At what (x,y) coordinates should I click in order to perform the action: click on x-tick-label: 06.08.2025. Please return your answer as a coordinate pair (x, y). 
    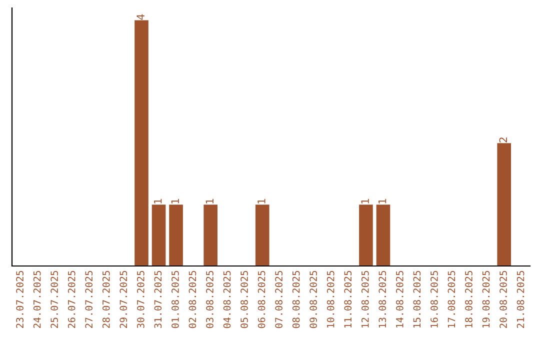
    Looking at the image, I should click on (262, 299).